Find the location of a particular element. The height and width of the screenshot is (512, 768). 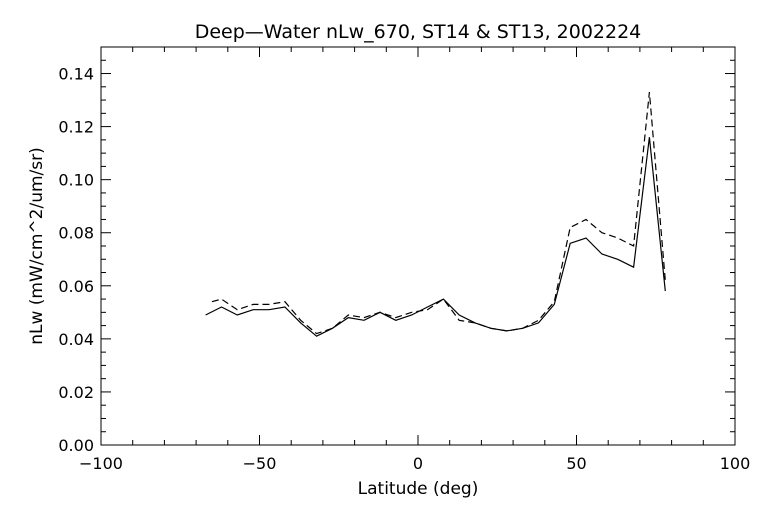

y-axis-label: nLw (mW/cm^2/um/sr) is located at coordinates (37, 246).